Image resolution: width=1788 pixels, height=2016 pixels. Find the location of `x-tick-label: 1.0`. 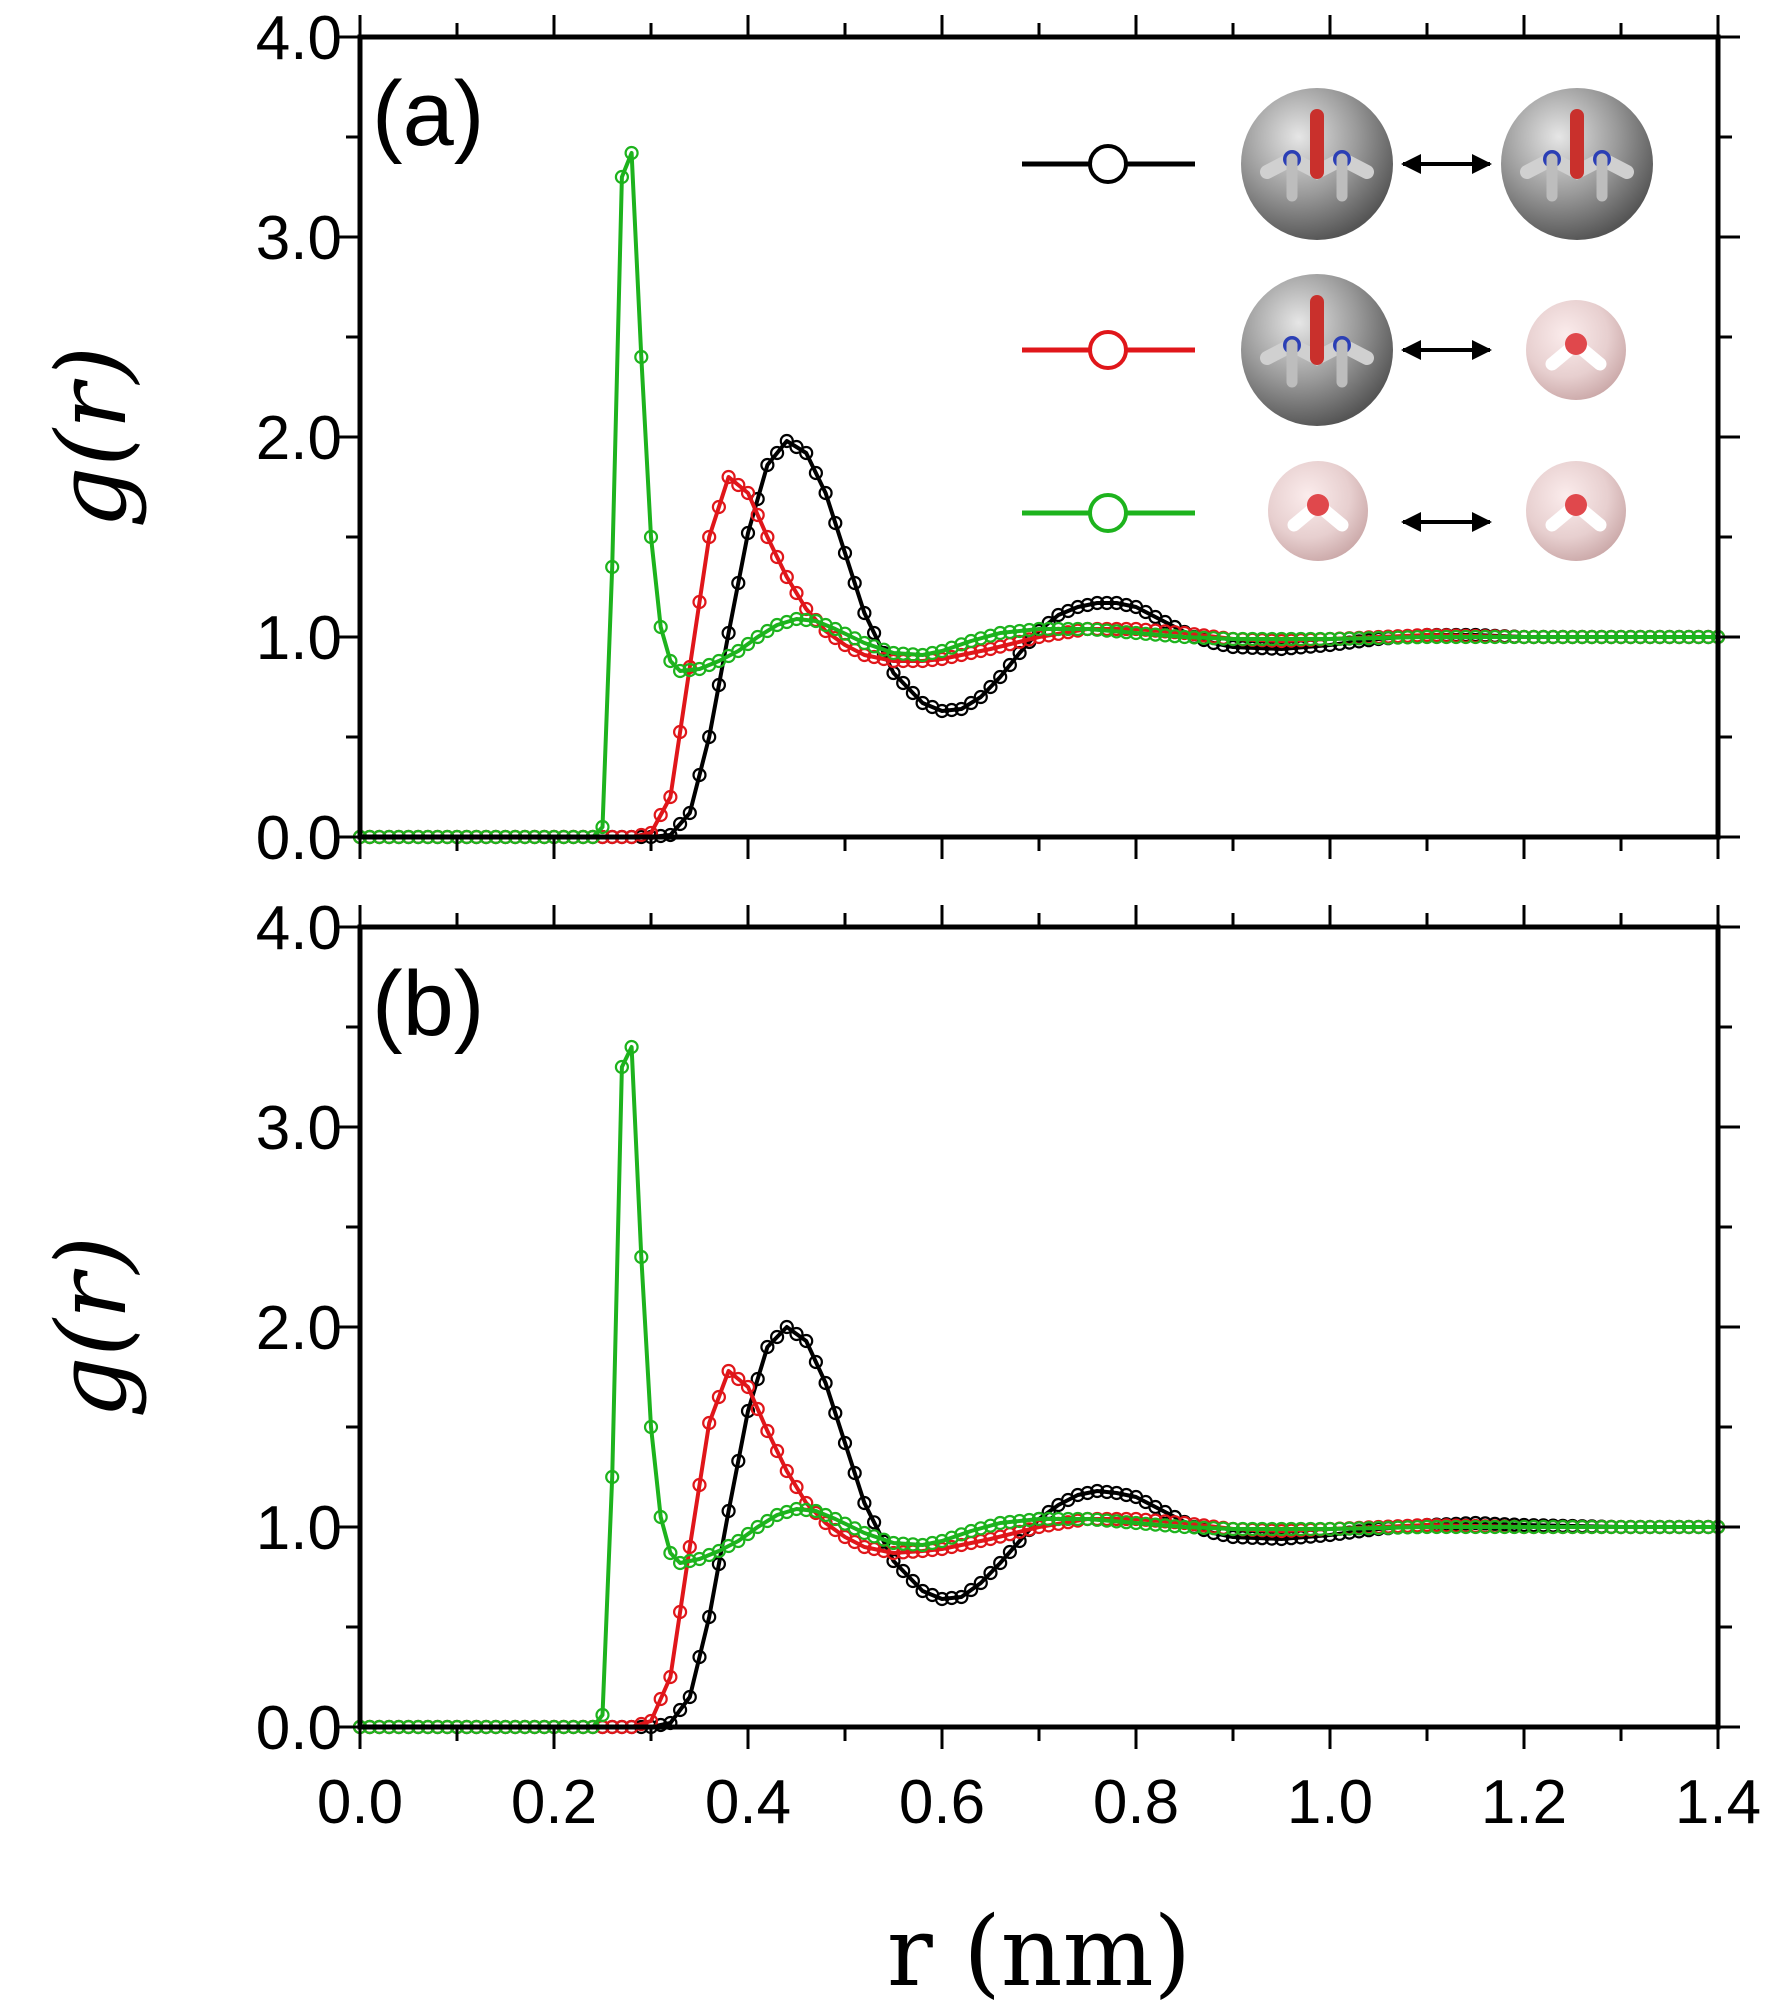

x-tick-label: 1.0 is located at coordinates (1330, 1802).